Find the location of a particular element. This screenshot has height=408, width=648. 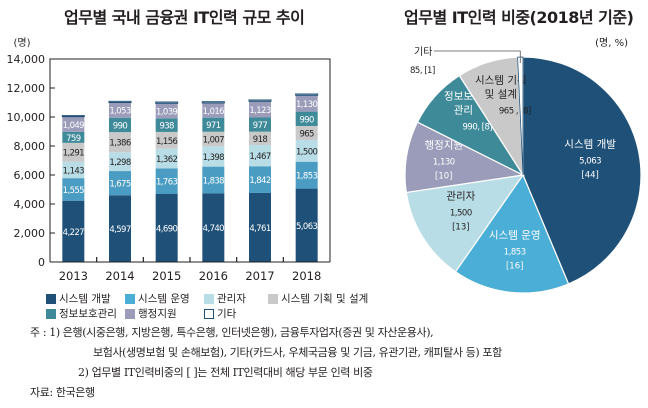

data-label: 1,298 is located at coordinates (120, 163).